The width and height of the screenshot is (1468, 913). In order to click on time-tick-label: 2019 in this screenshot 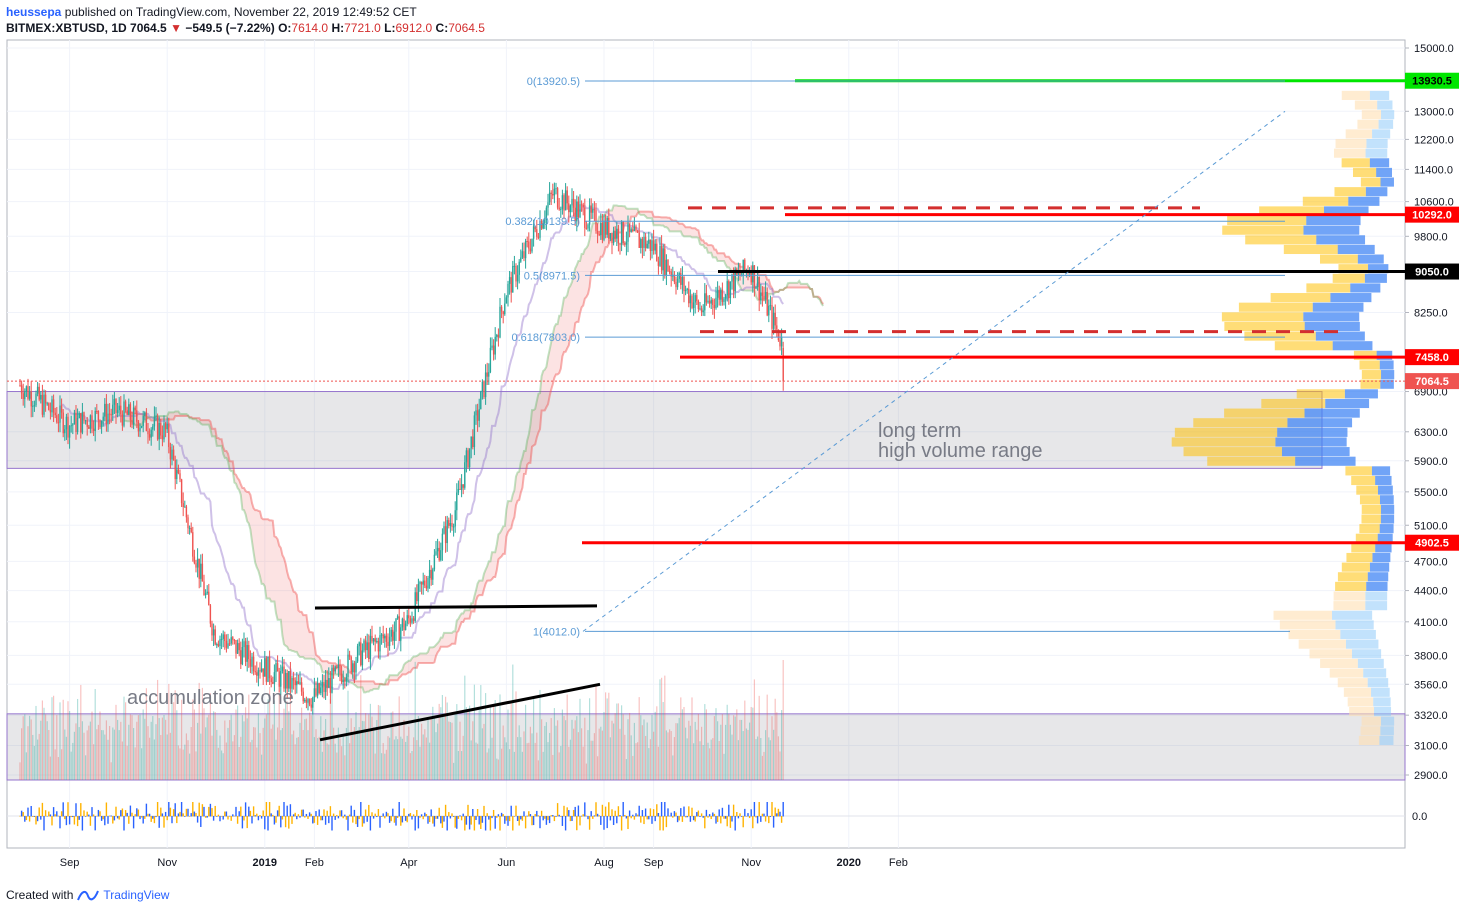, I will do `click(265, 863)`.